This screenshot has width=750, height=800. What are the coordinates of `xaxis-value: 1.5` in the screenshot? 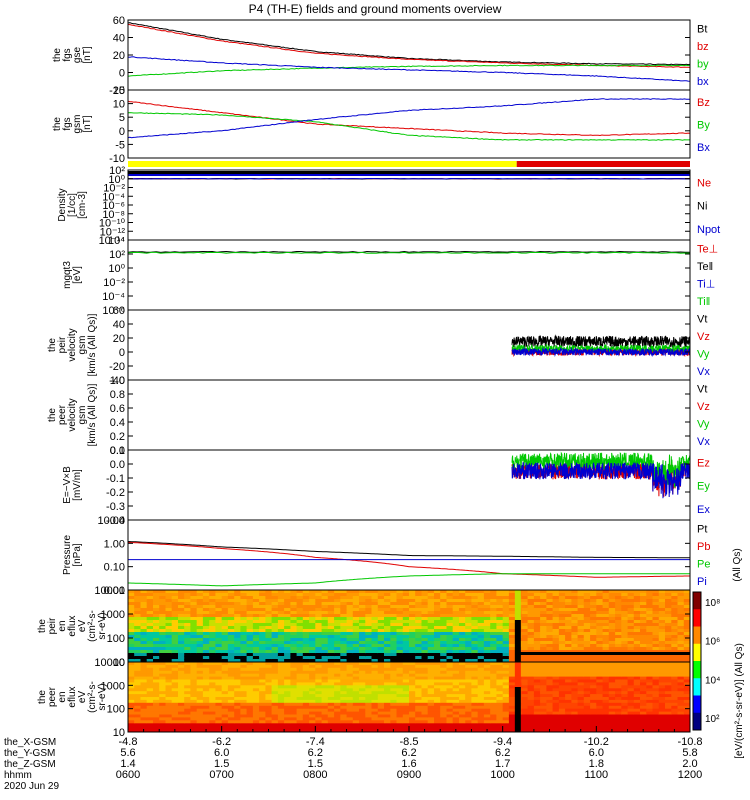 It's located at (221, 764).